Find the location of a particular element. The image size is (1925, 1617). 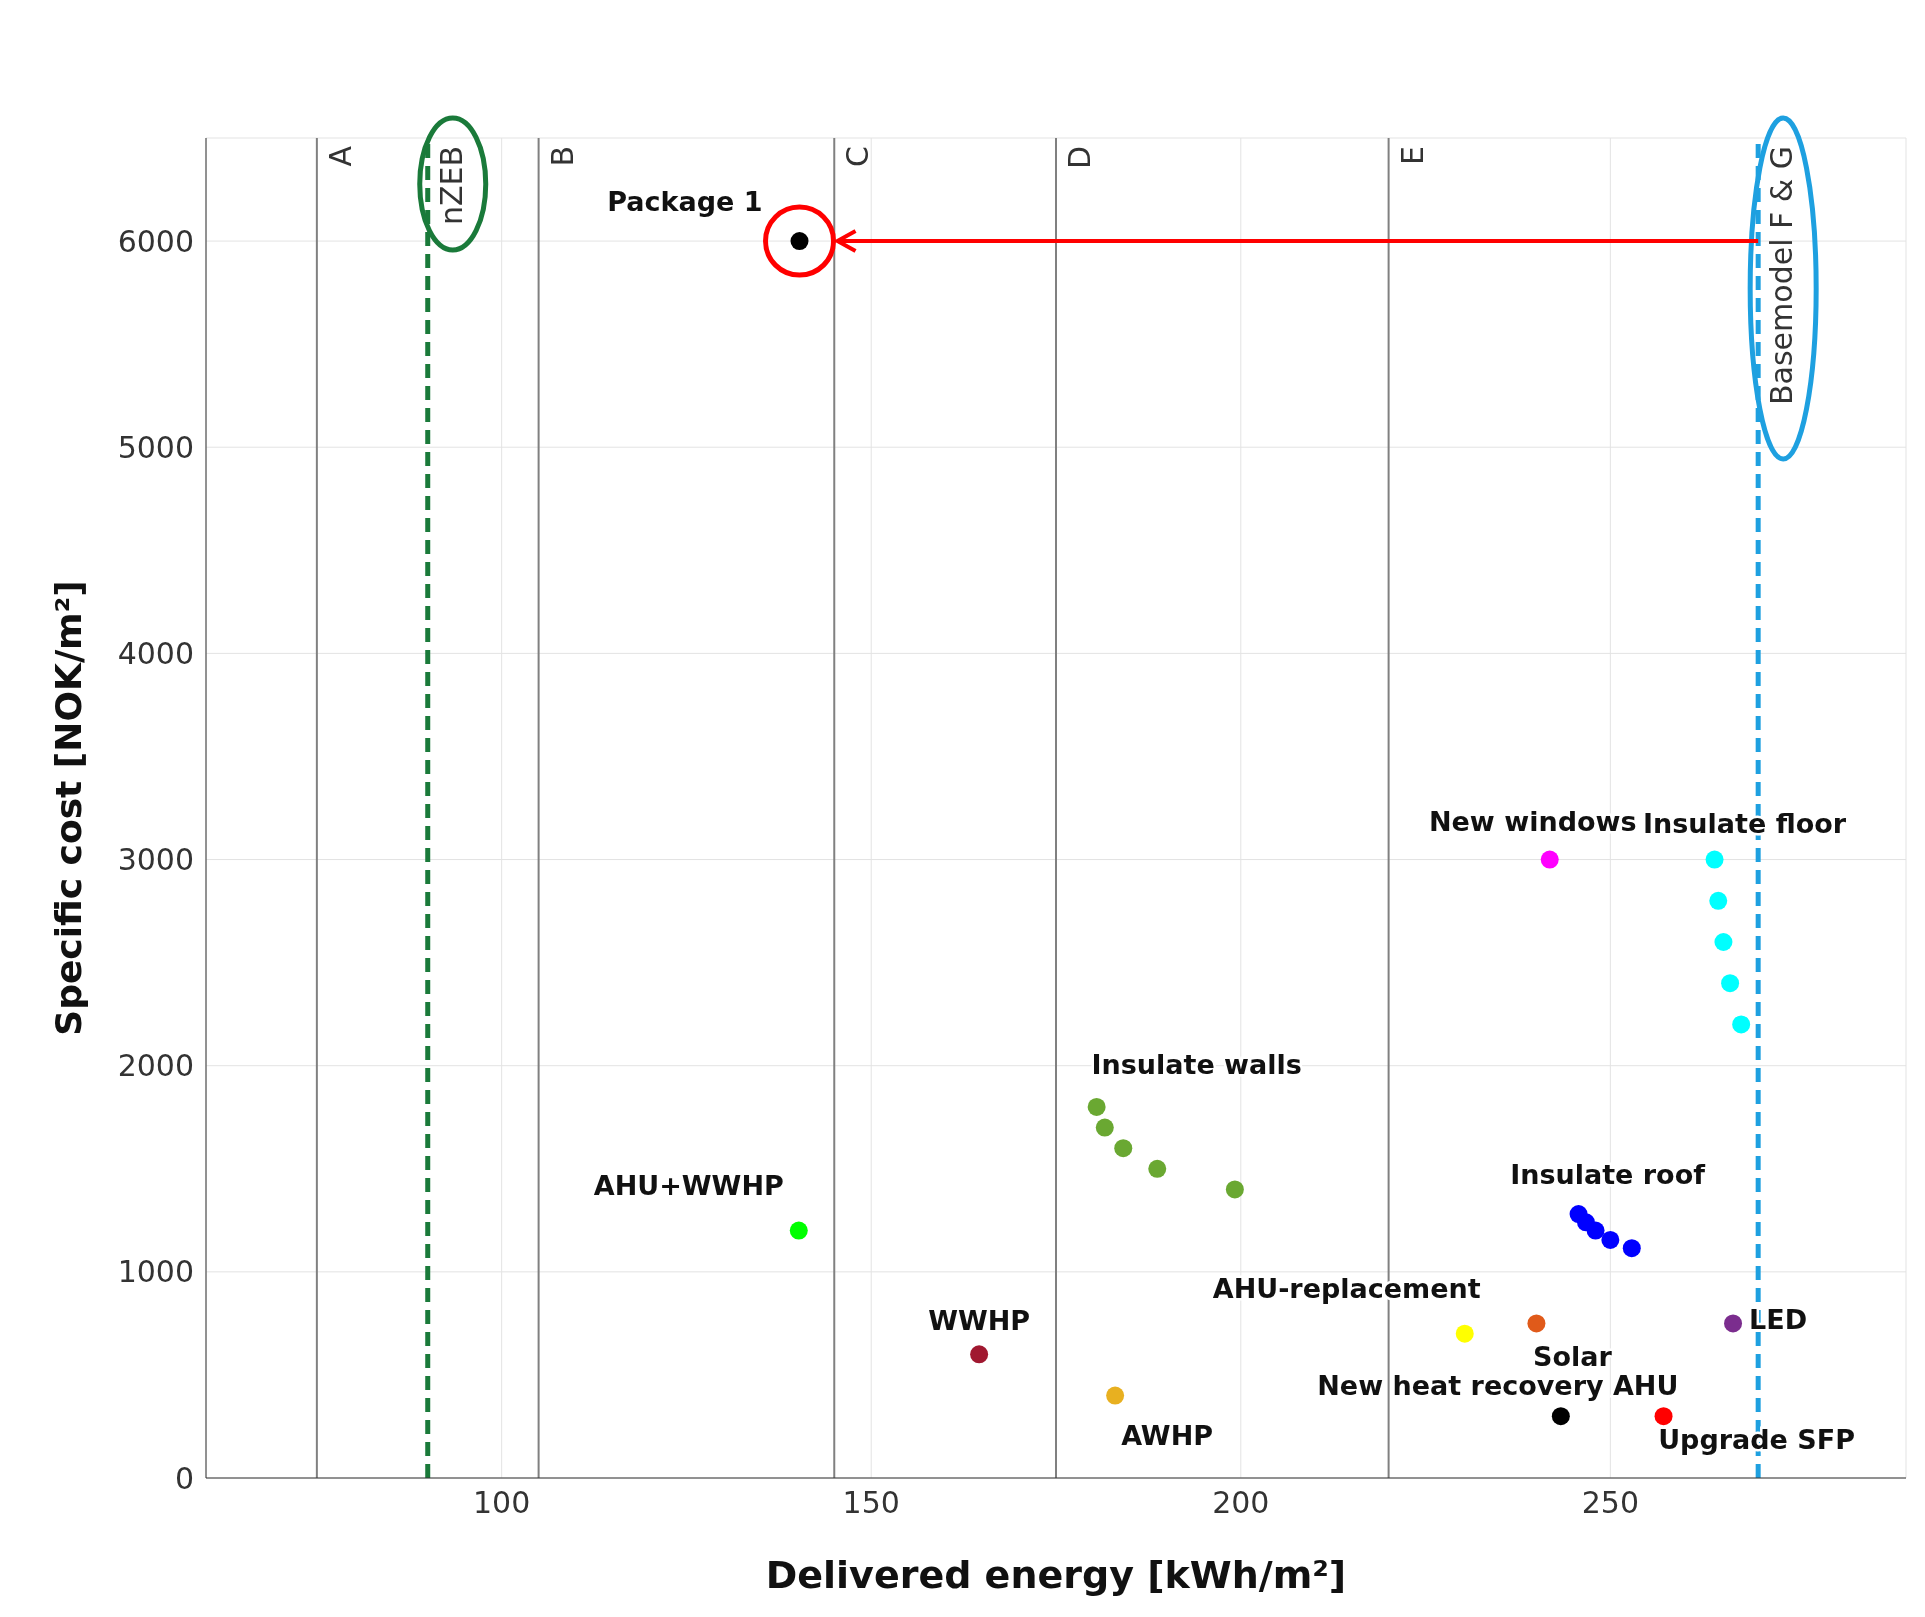

series-label: LED is located at coordinates (1778, 1319).